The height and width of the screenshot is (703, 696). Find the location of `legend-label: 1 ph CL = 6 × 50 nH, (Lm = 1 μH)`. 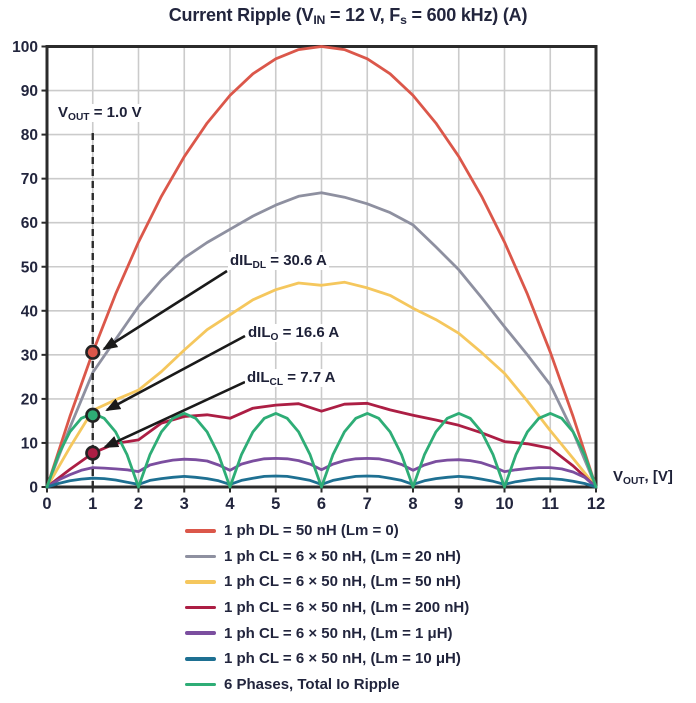

legend-label: 1 ph CL = 6 × 50 nH, (Lm = 1 μH) is located at coordinates (338, 633).